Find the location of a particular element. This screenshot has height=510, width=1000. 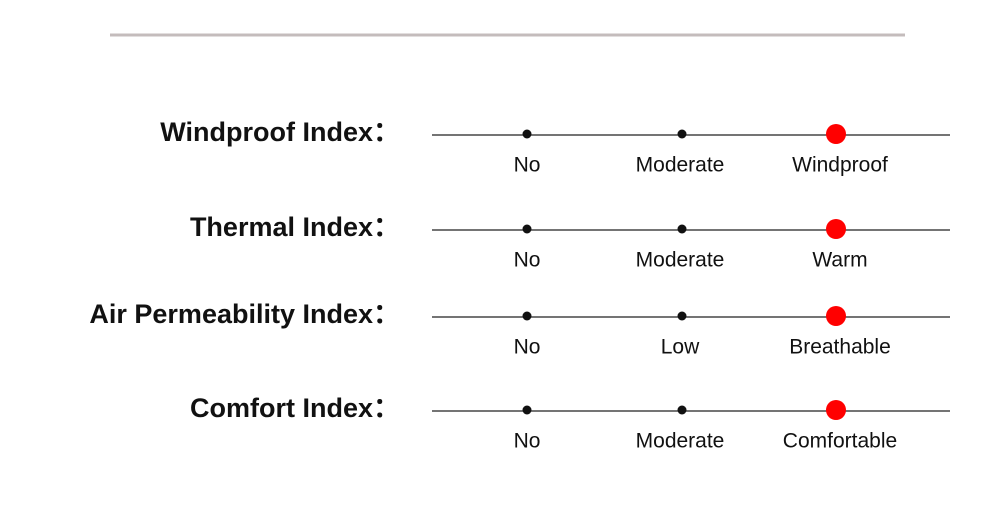

index-label: Windproof Index： is located at coordinates (280, 132).